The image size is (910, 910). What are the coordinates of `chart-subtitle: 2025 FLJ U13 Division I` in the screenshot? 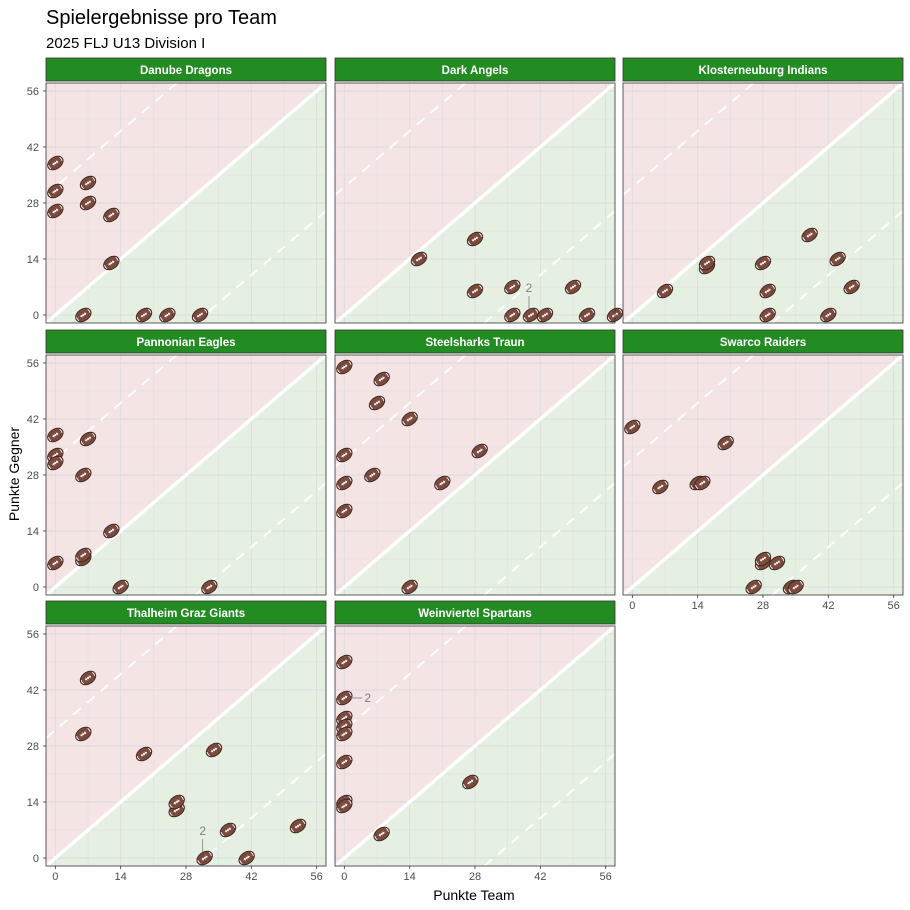 It's located at (125, 43).